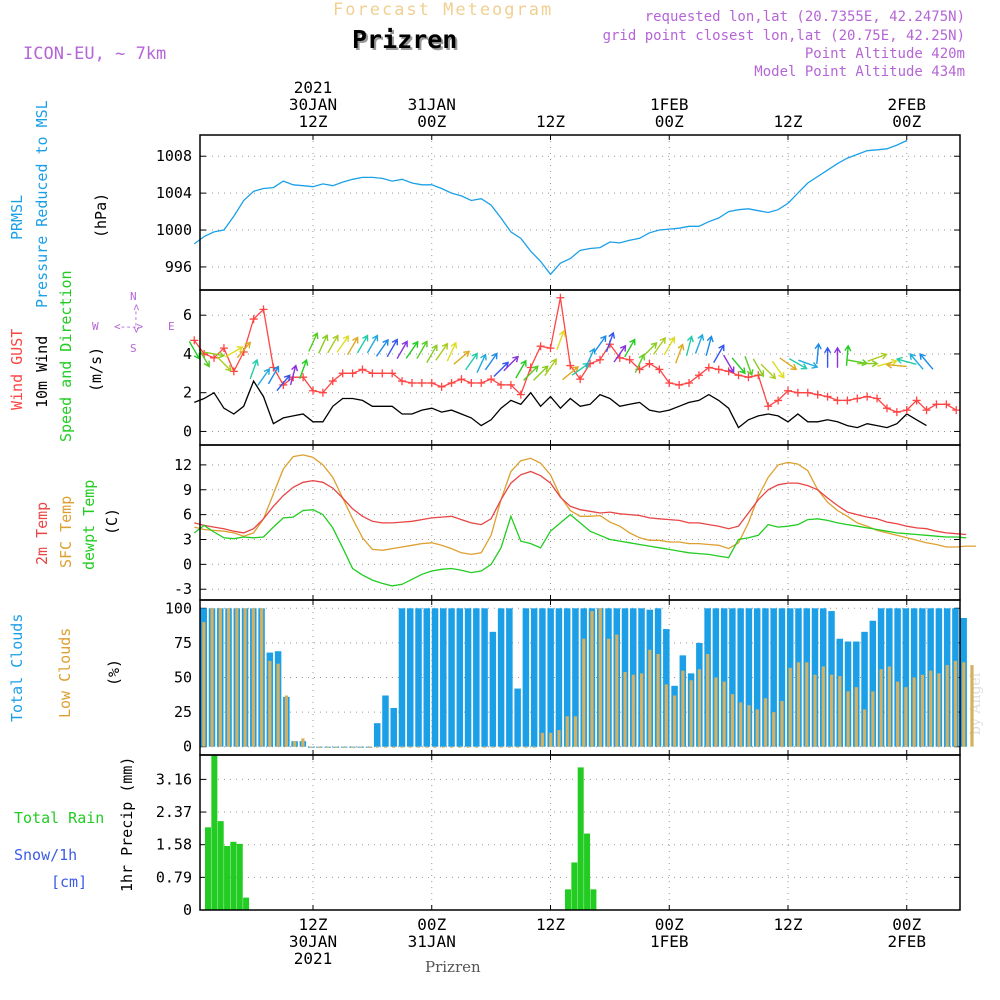 The image size is (1000, 1000). I want to click on wind-speed-line, so click(560, 404).